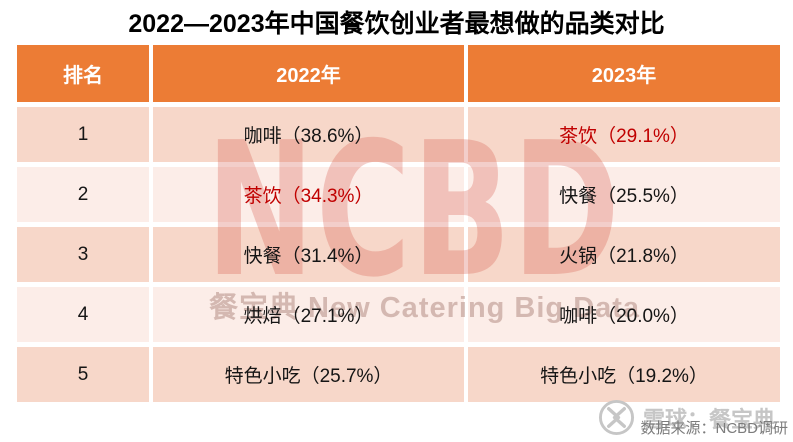  Describe the element at coordinates (308, 194) in the screenshot. I see `category-cell-2022: 茶饮（34.3%）` at that location.